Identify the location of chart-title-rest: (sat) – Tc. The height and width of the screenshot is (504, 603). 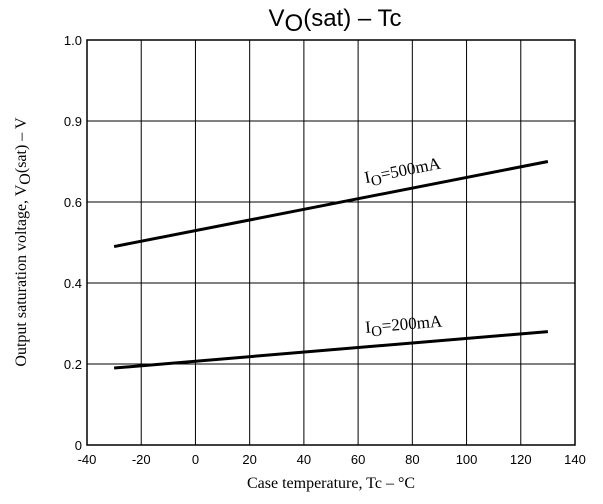
(352, 18).